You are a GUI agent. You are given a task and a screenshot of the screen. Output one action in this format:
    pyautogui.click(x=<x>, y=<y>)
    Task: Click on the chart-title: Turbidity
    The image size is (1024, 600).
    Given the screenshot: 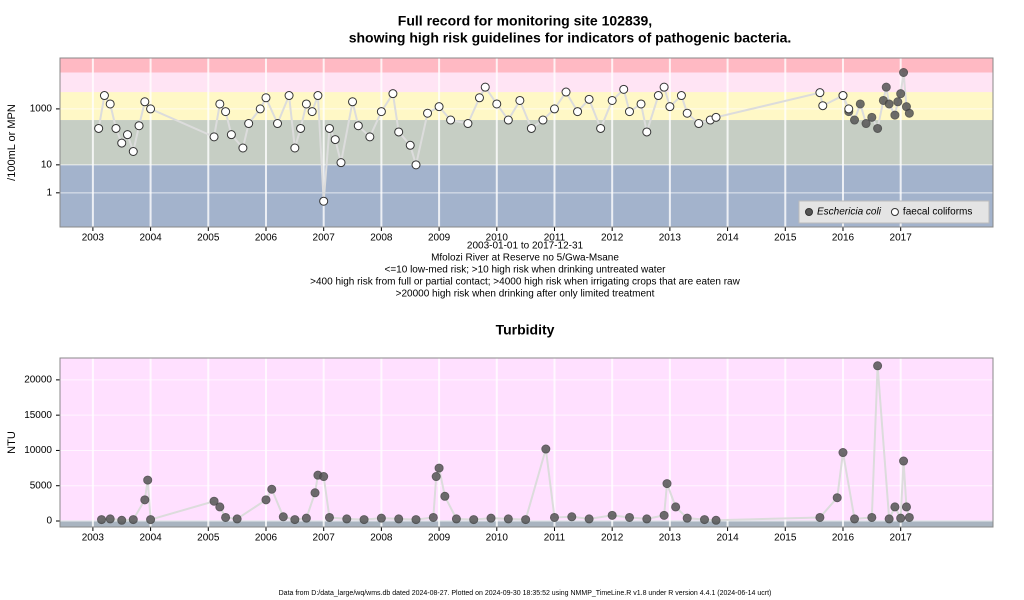 What is the action you would take?
    pyautogui.click(x=525, y=330)
    